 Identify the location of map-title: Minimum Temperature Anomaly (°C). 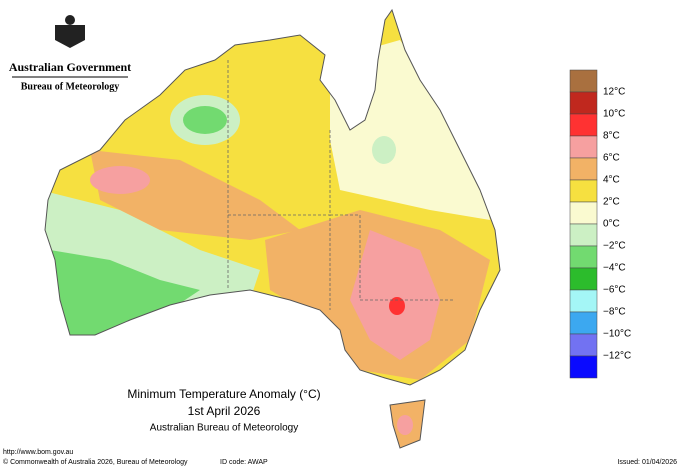
(223, 394).